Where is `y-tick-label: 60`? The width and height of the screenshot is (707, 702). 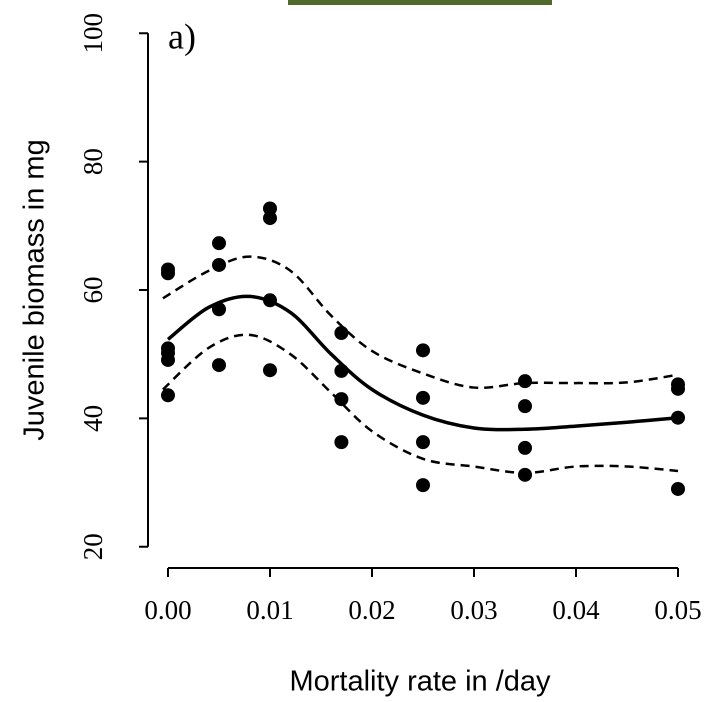 y-tick-label: 60 is located at coordinates (93, 290).